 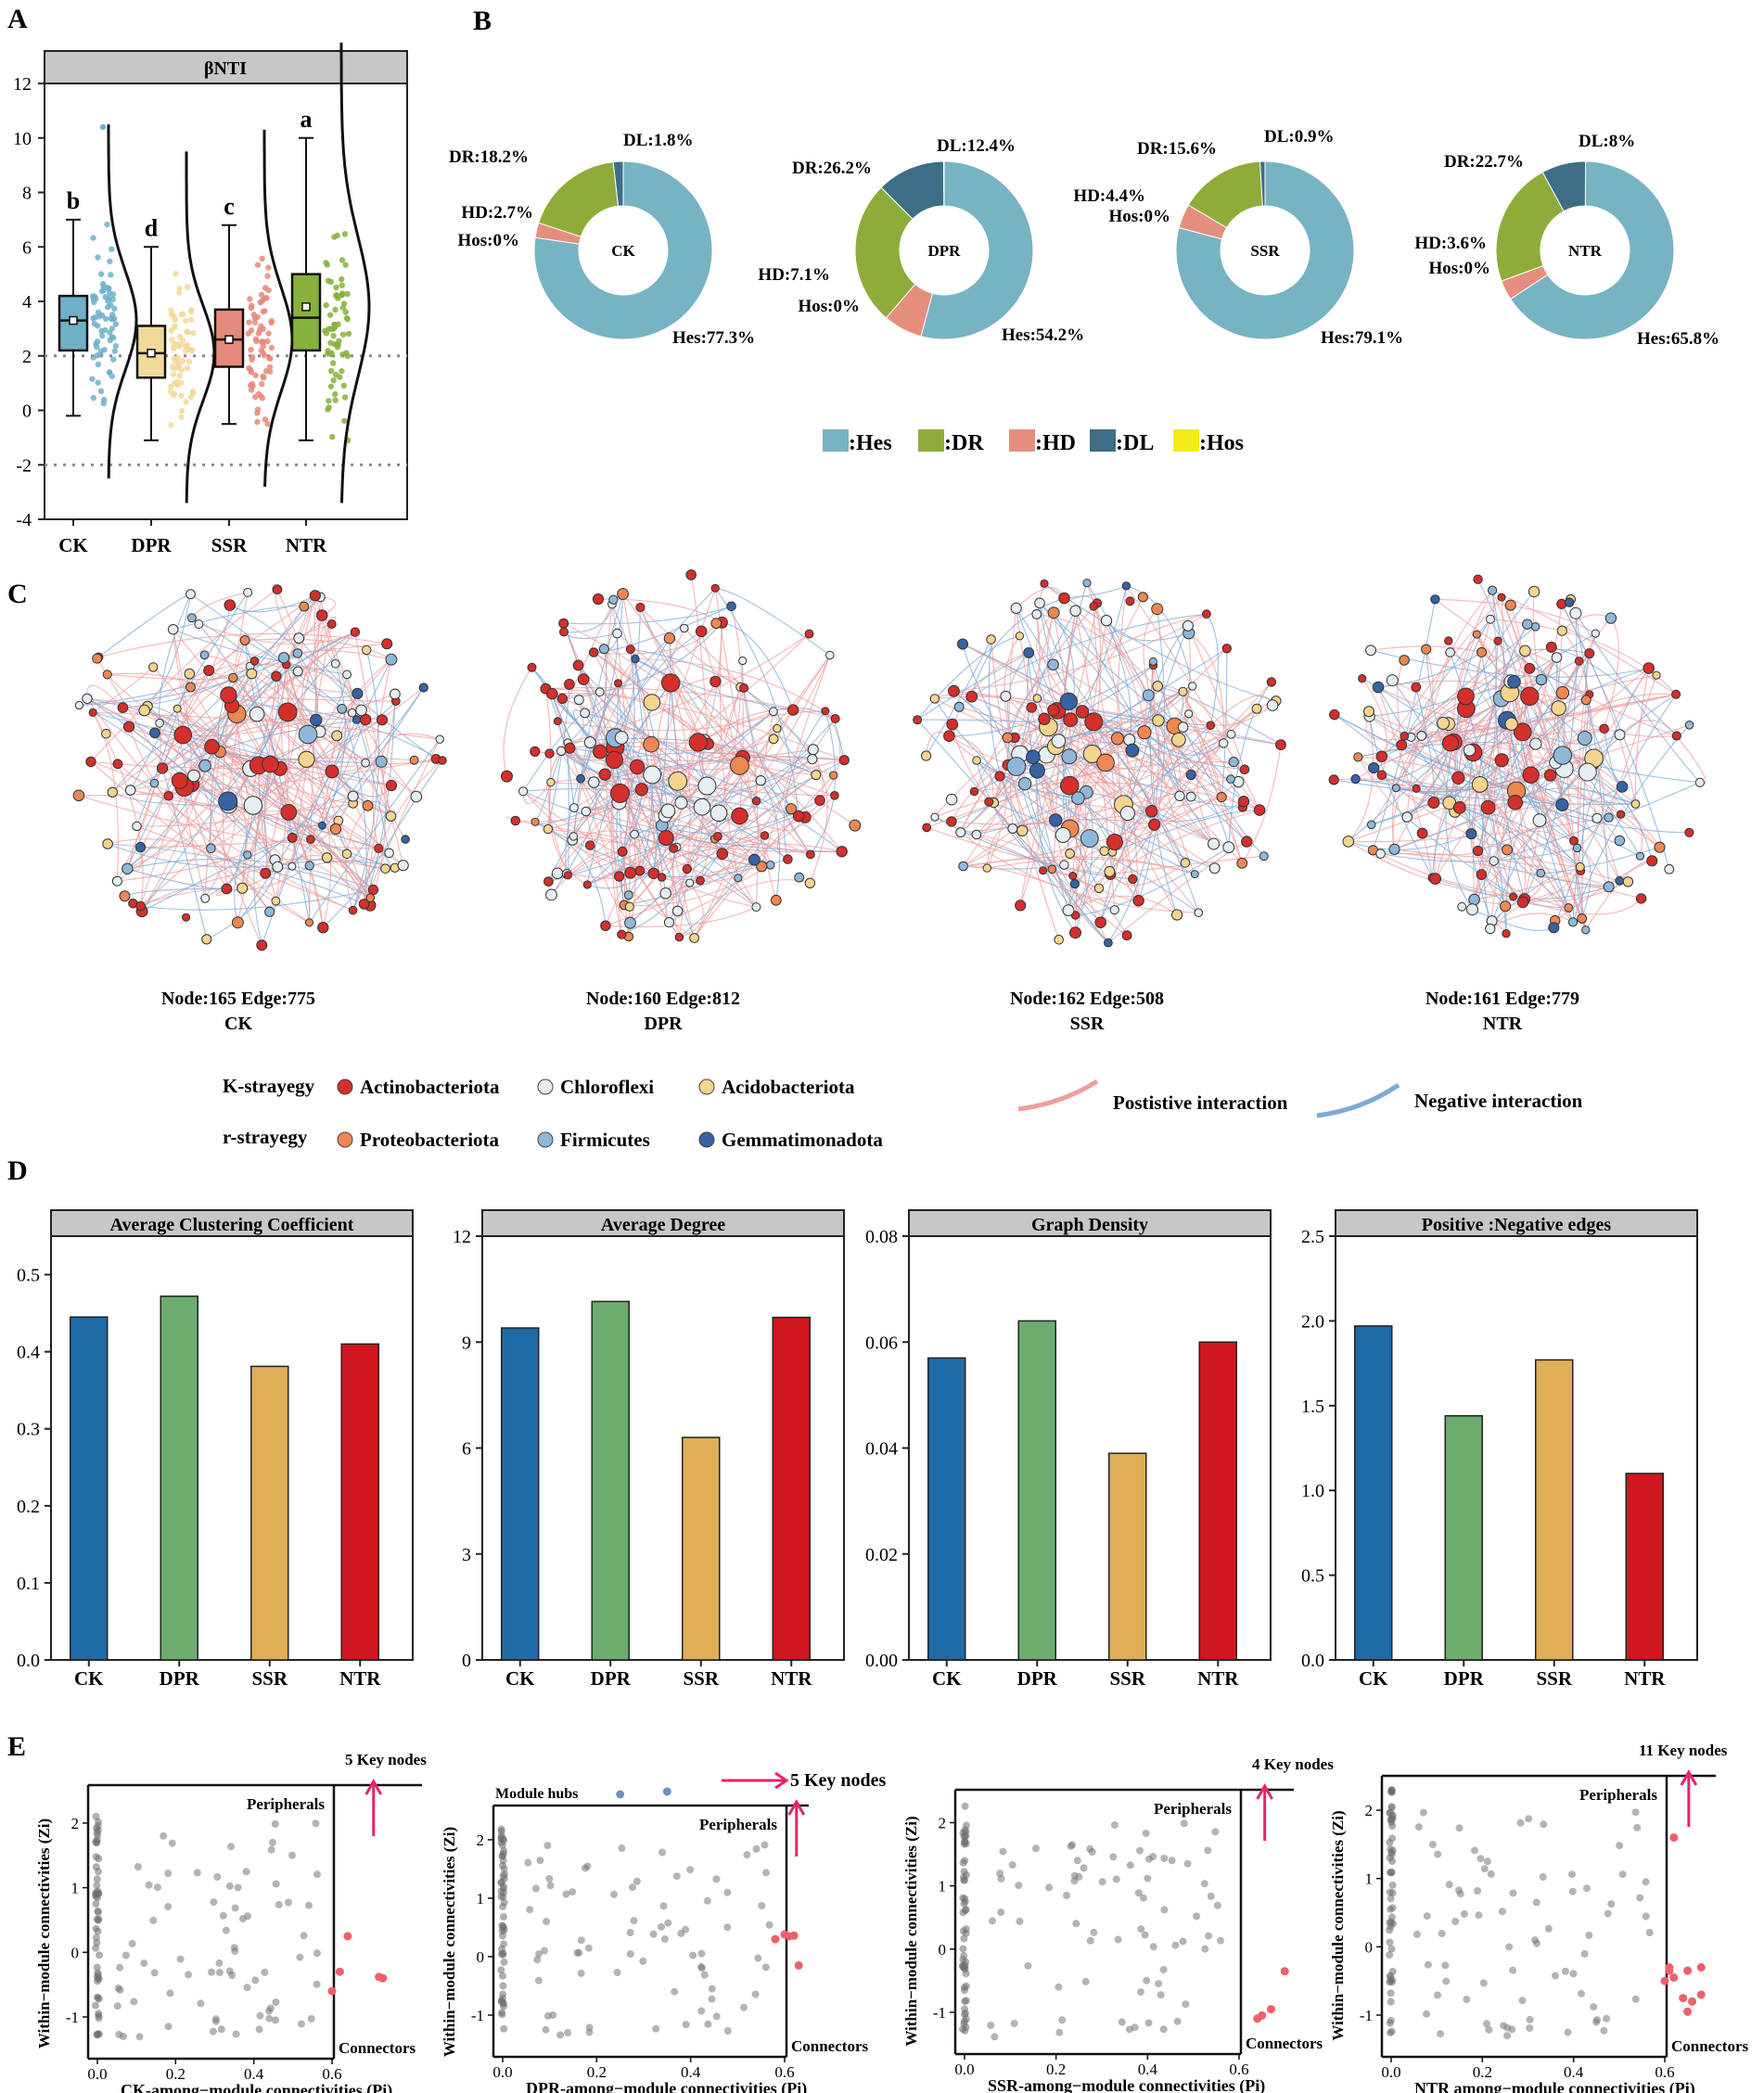 I want to click on b-slice-label: DR:15.6%, so click(x=1177, y=149).